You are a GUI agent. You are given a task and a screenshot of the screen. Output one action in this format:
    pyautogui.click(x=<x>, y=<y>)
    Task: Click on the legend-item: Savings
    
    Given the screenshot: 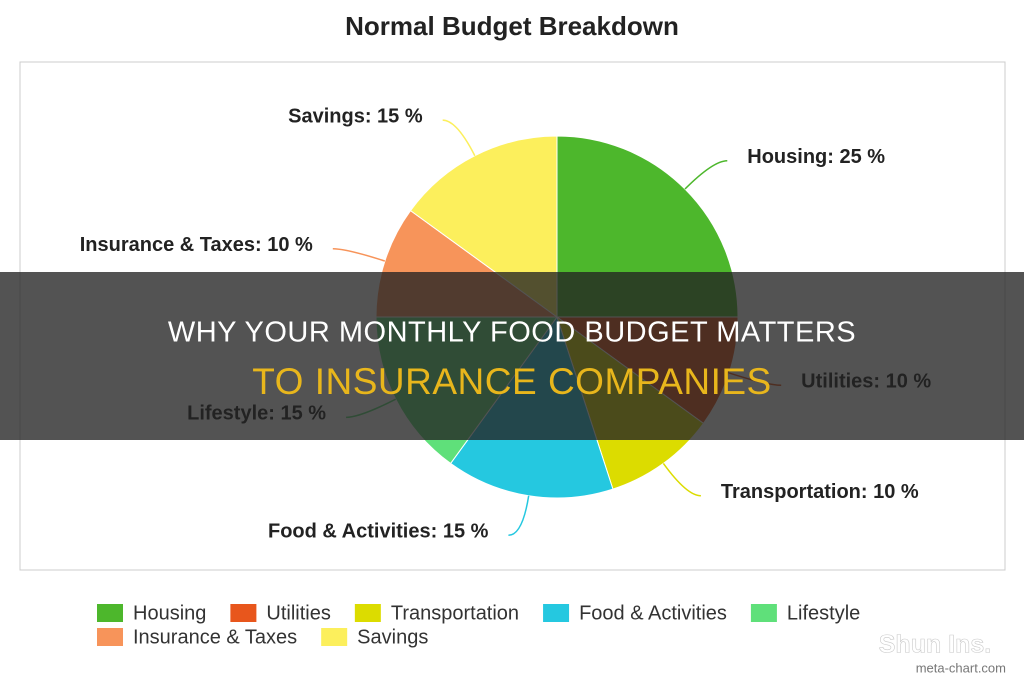 What is the action you would take?
    pyautogui.click(x=374, y=637)
    